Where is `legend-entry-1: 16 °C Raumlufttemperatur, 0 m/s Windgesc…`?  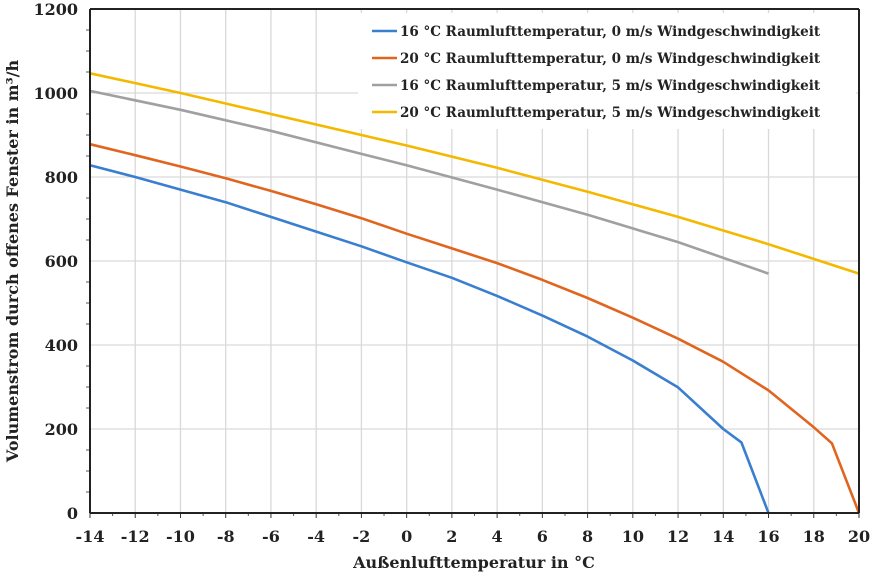
legend-entry-1: 16 °C Raumlufttemperatur, 0 m/s Windgesc… is located at coordinates (610, 32).